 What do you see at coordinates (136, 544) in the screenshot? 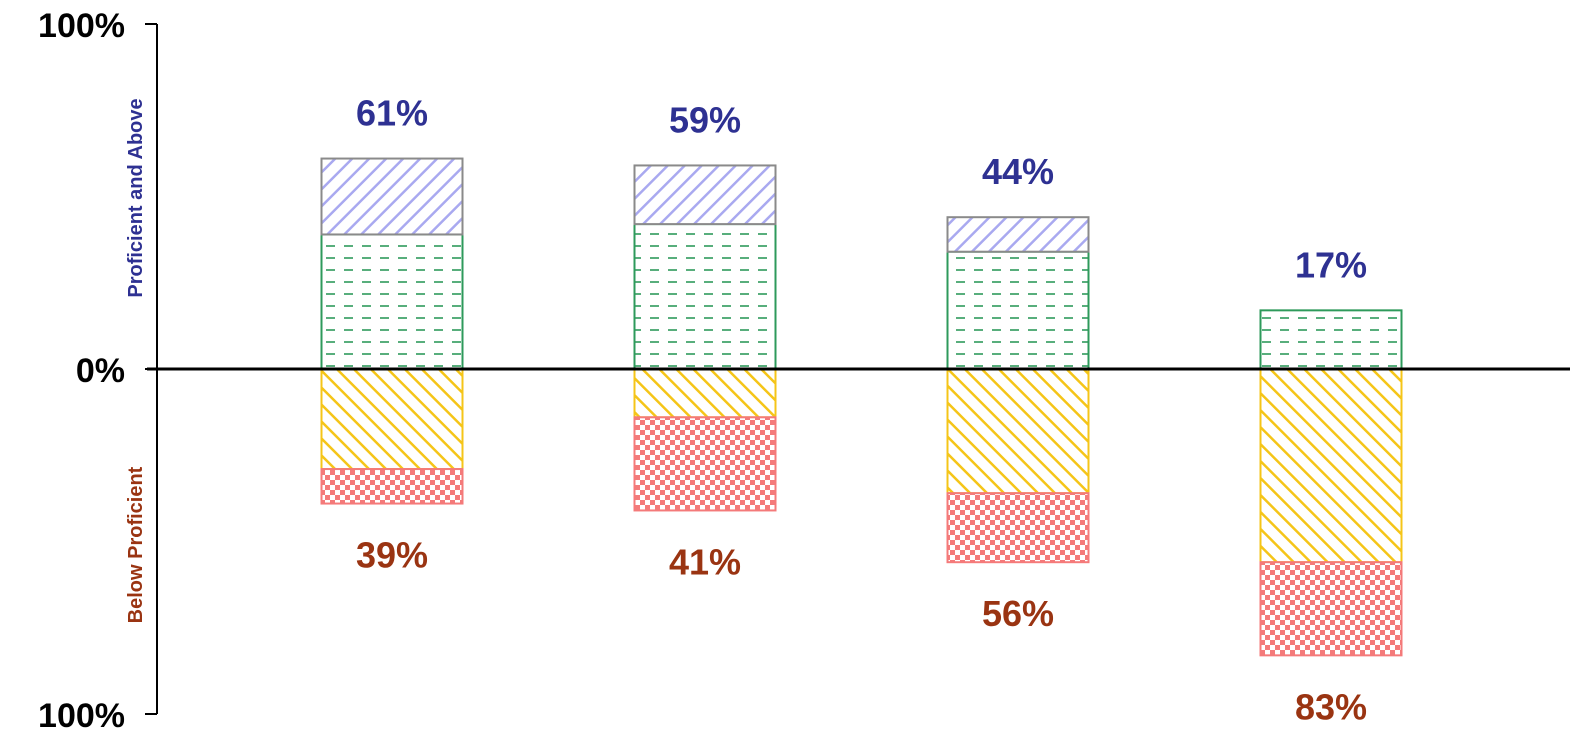
I see `side-label-below: Below Proficient` at bounding box center [136, 544].